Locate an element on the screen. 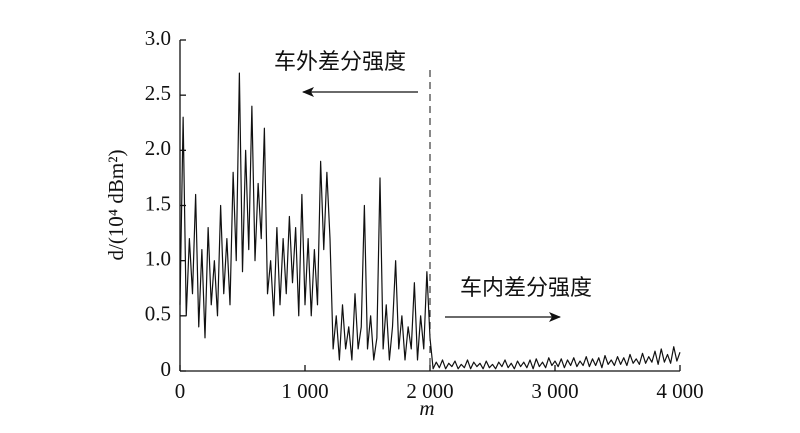 This screenshot has width=800, height=433. y-tick-label: 1.0 is located at coordinates (158, 258).